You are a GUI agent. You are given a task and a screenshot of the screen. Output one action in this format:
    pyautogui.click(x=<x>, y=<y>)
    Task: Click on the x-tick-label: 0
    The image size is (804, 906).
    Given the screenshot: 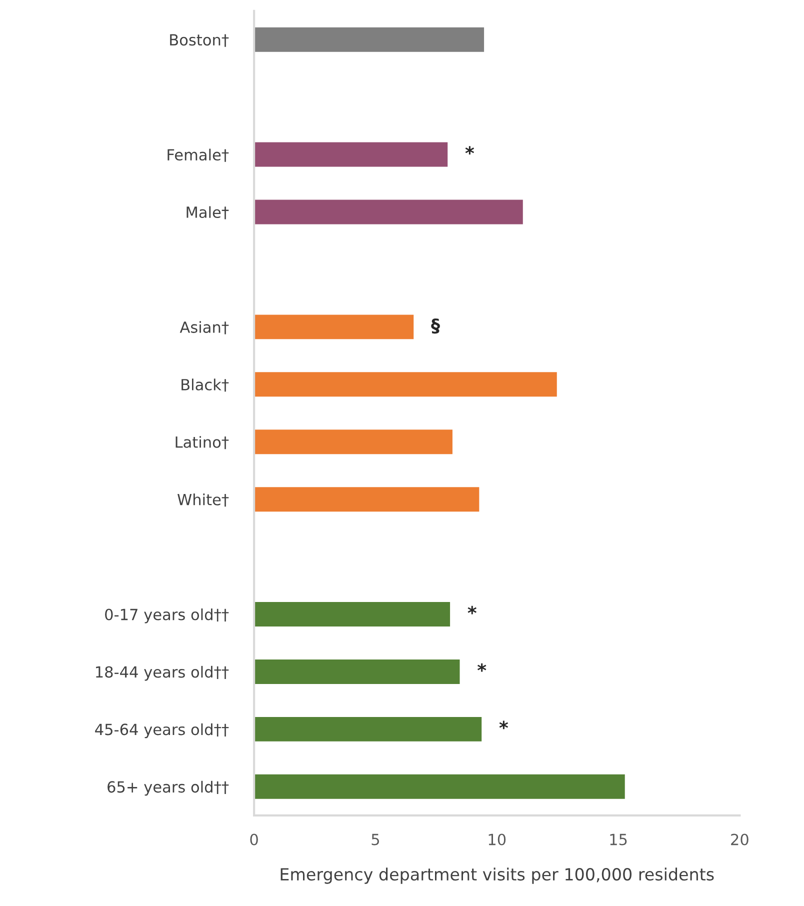 What is the action you would take?
    pyautogui.click(x=254, y=840)
    